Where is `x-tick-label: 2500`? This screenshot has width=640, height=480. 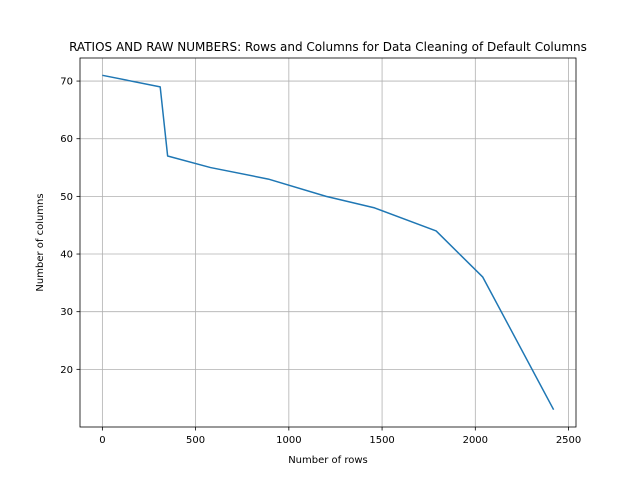
x-tick-label: 2500 is located at coordinates (568, 440).